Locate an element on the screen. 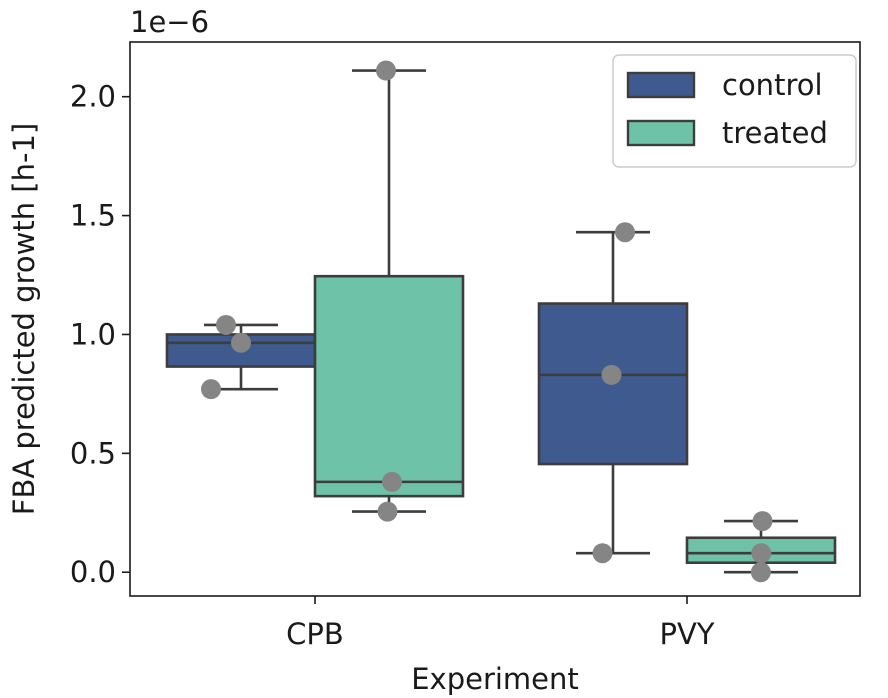  y-axis: 0.0 0.5 1.0 1.5 2.0 is located at coordinates (100, 334).